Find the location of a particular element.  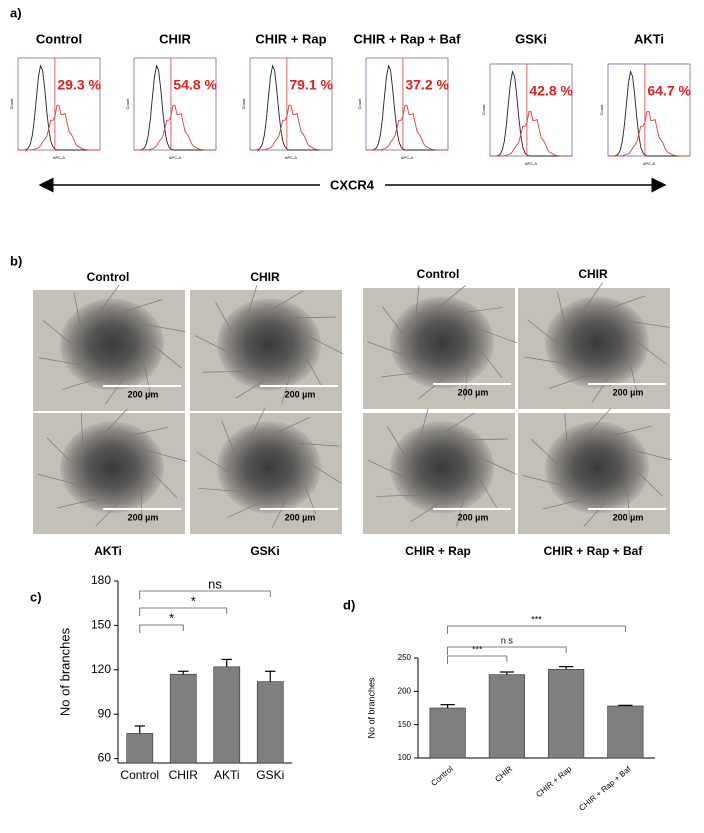

significance-label: ns is located at coordinates (215, 583).